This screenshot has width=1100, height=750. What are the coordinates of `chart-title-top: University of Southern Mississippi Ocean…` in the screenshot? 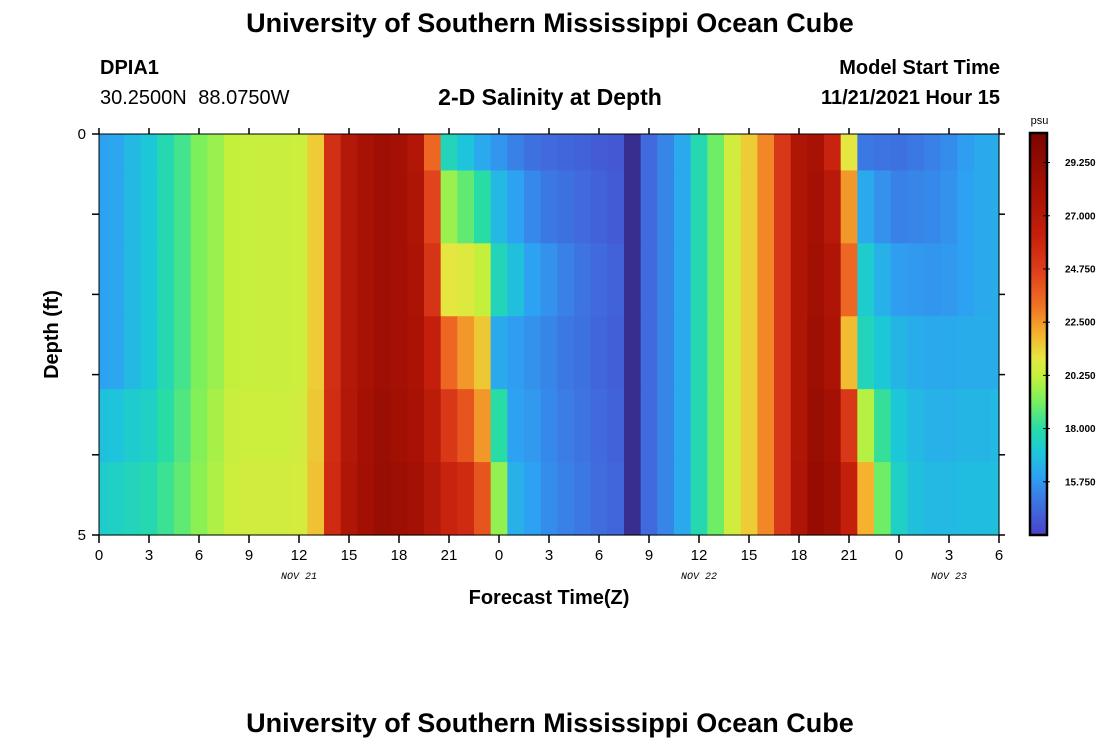 It's located at (550, 23).